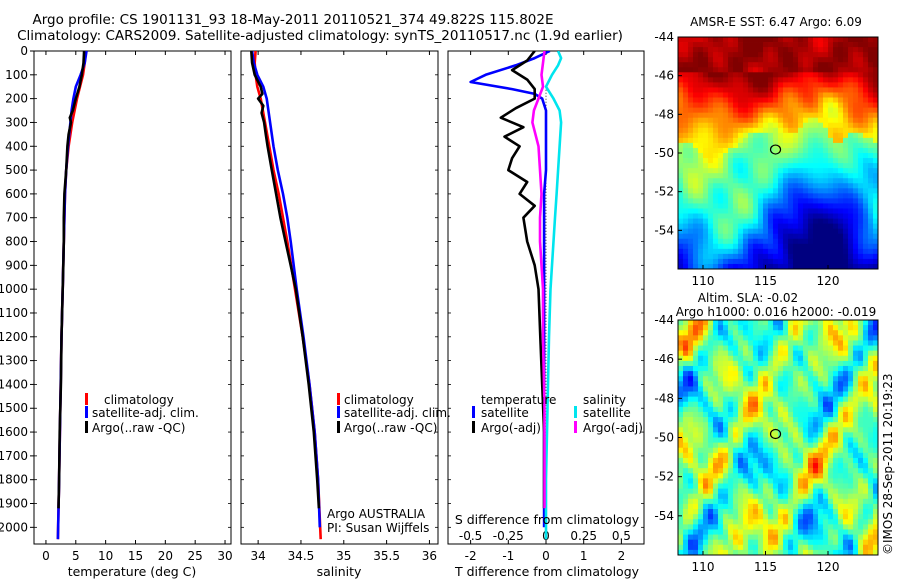  I want to click on depth-tick-label: 1400, so click(14, 384).